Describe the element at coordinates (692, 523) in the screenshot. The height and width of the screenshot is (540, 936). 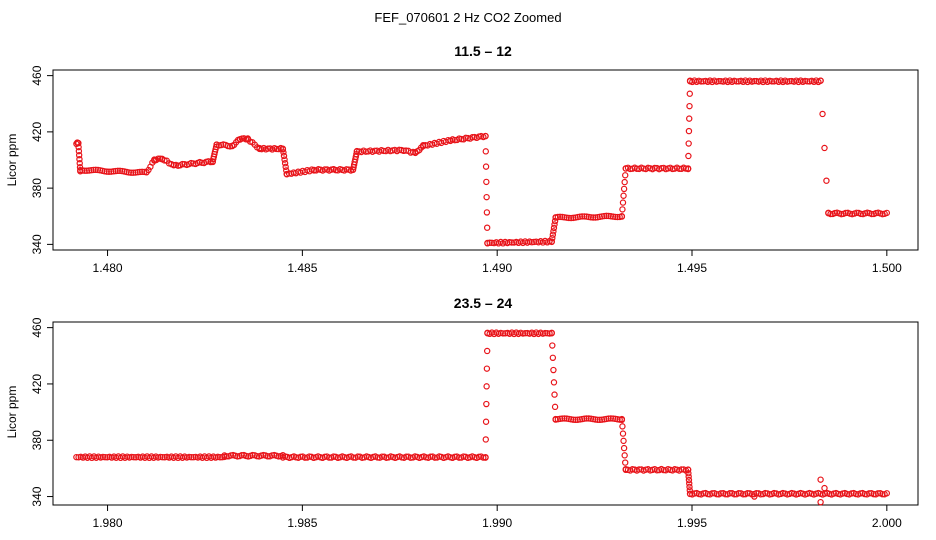
I see `x-tick-label: 1.995` at that location.